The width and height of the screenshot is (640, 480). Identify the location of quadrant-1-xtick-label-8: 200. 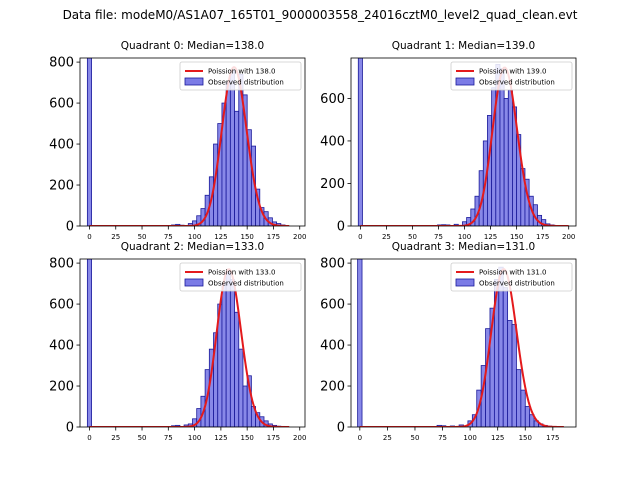
(568, 237).